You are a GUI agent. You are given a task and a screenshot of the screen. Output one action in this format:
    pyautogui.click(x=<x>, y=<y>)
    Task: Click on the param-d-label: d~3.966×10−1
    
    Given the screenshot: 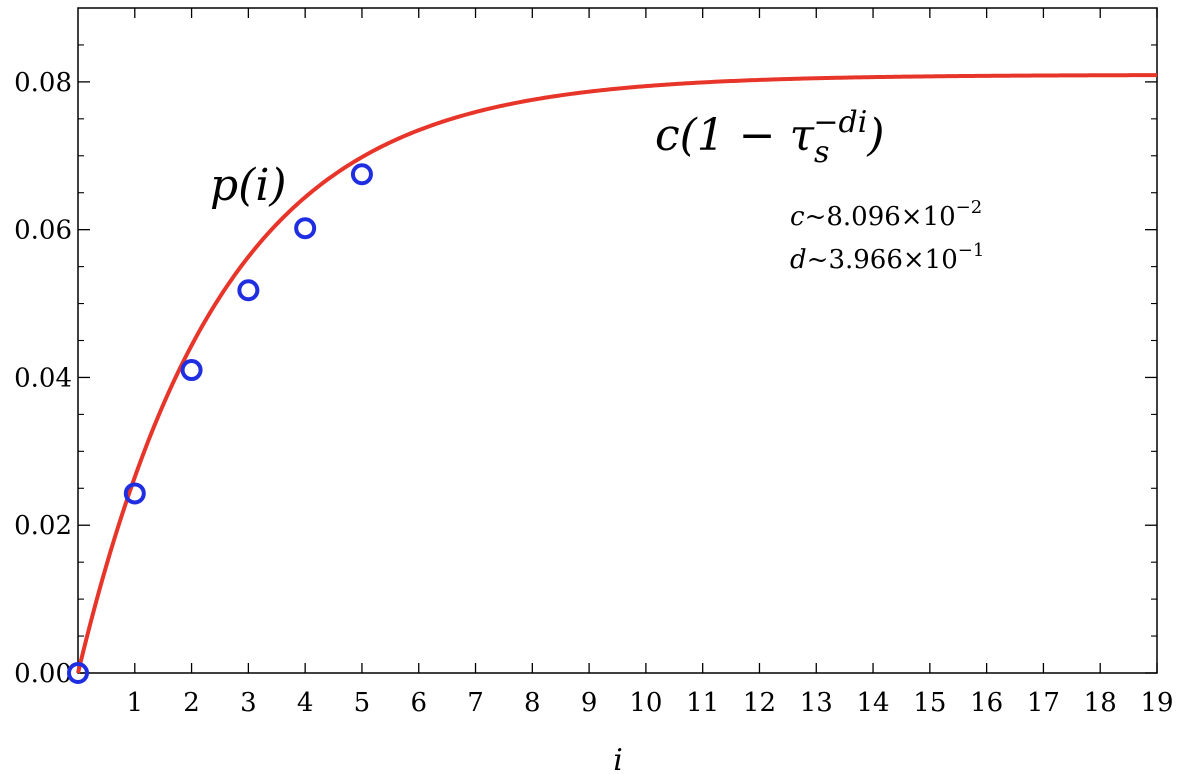 What is the action you would take?
    pyautogui.click(x=887, y=257)
    